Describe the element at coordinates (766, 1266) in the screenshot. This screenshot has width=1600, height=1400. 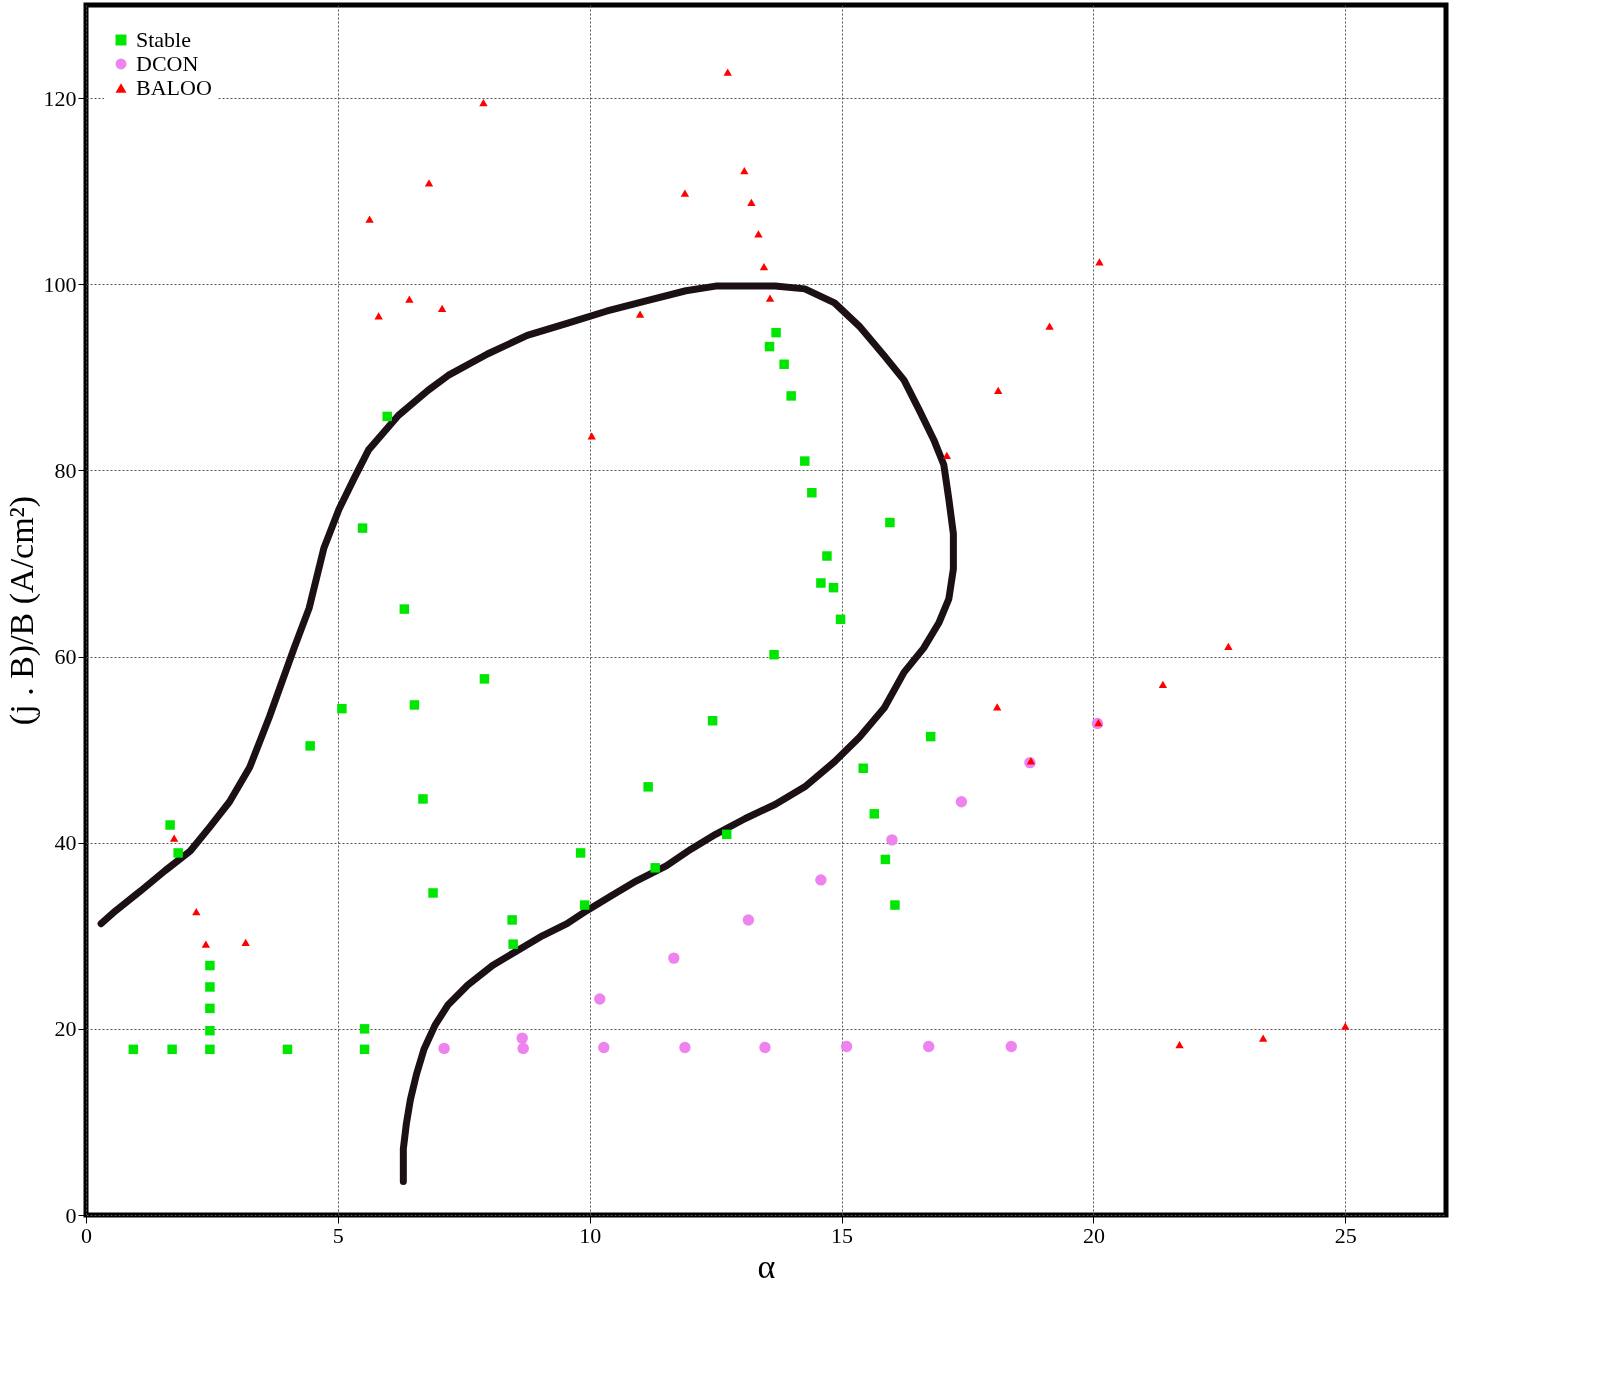
I see `x-axis-title: α` at that location.